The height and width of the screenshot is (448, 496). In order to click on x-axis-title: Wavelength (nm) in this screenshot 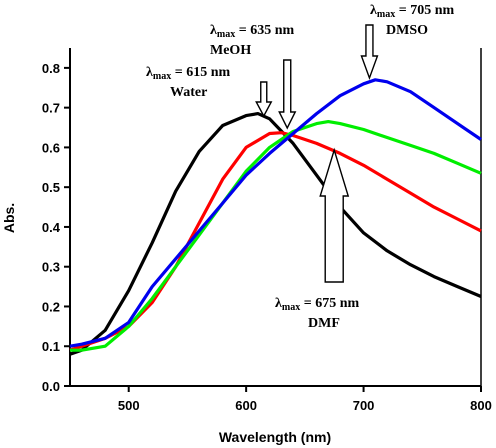, I will do `click(275, 437)`.